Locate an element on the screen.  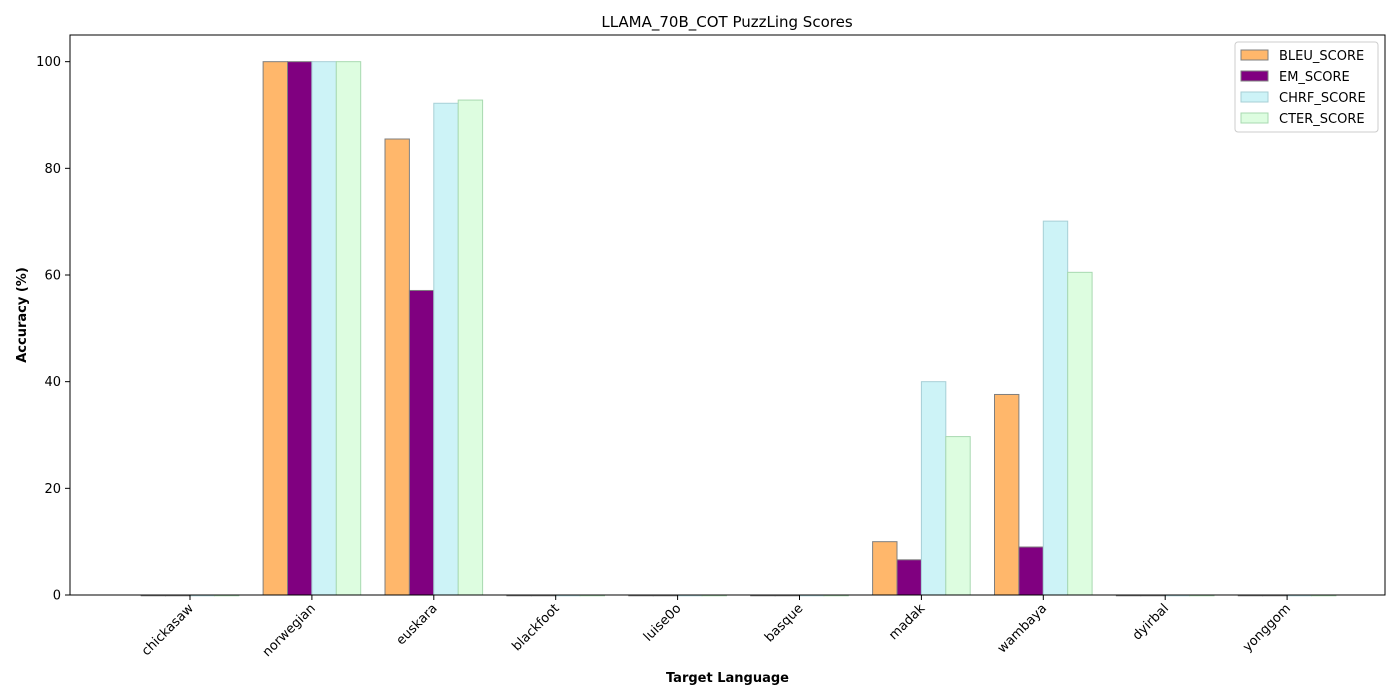
legend-label-em_score: EM_SCORE is located at coordinates (1314, 77).